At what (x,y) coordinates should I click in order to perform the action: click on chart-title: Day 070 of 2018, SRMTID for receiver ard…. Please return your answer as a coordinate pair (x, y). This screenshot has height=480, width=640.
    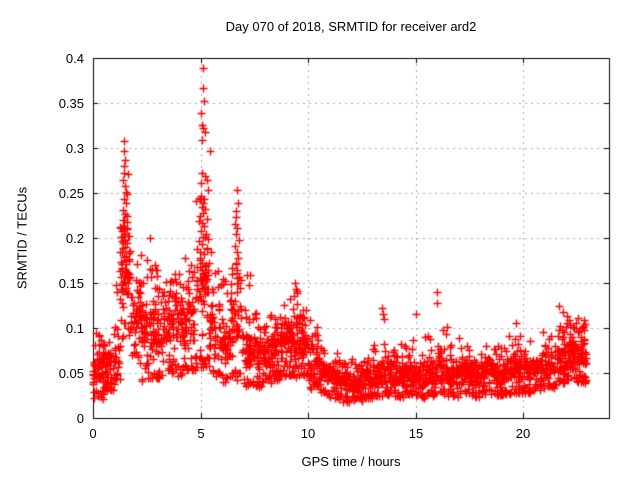
    Looking at the image, I should click on (351, 26).